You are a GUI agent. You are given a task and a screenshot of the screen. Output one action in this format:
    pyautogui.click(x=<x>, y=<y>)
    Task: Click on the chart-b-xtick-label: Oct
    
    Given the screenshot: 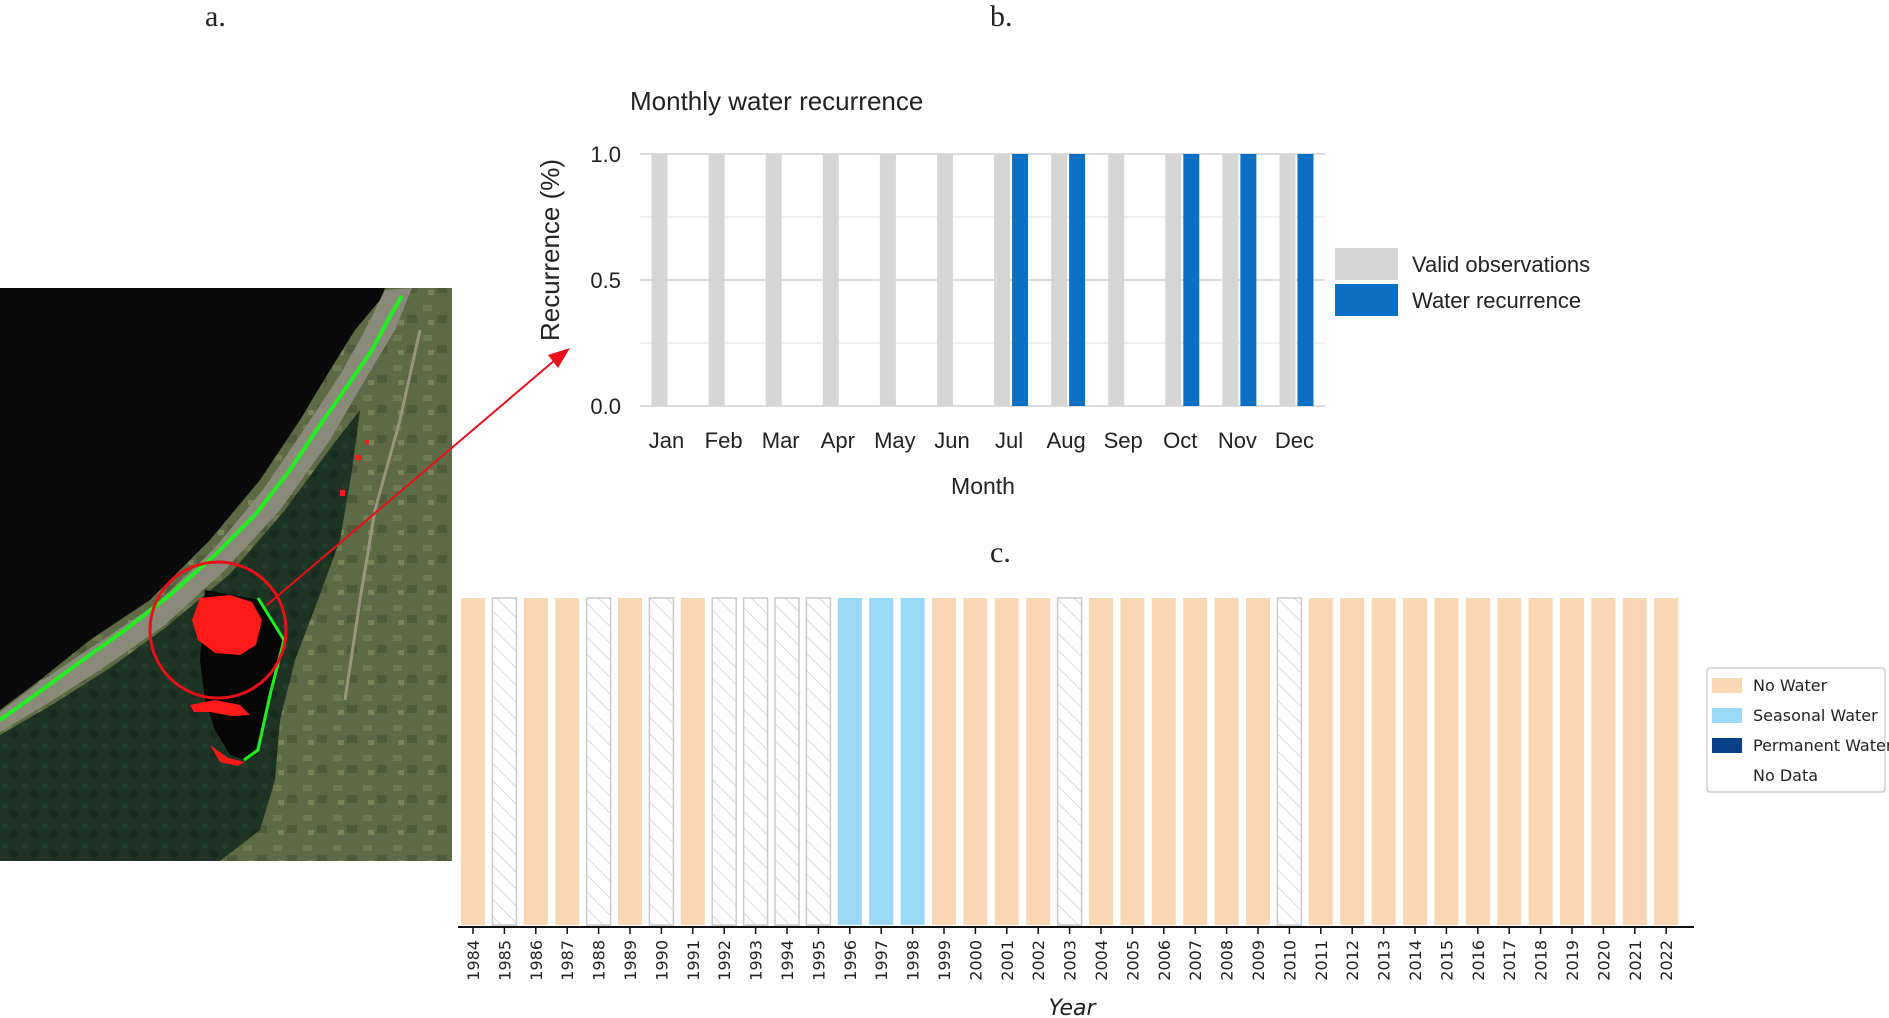 What is the action you would take?
    pyautogui.click(x=1180, y=440)
    